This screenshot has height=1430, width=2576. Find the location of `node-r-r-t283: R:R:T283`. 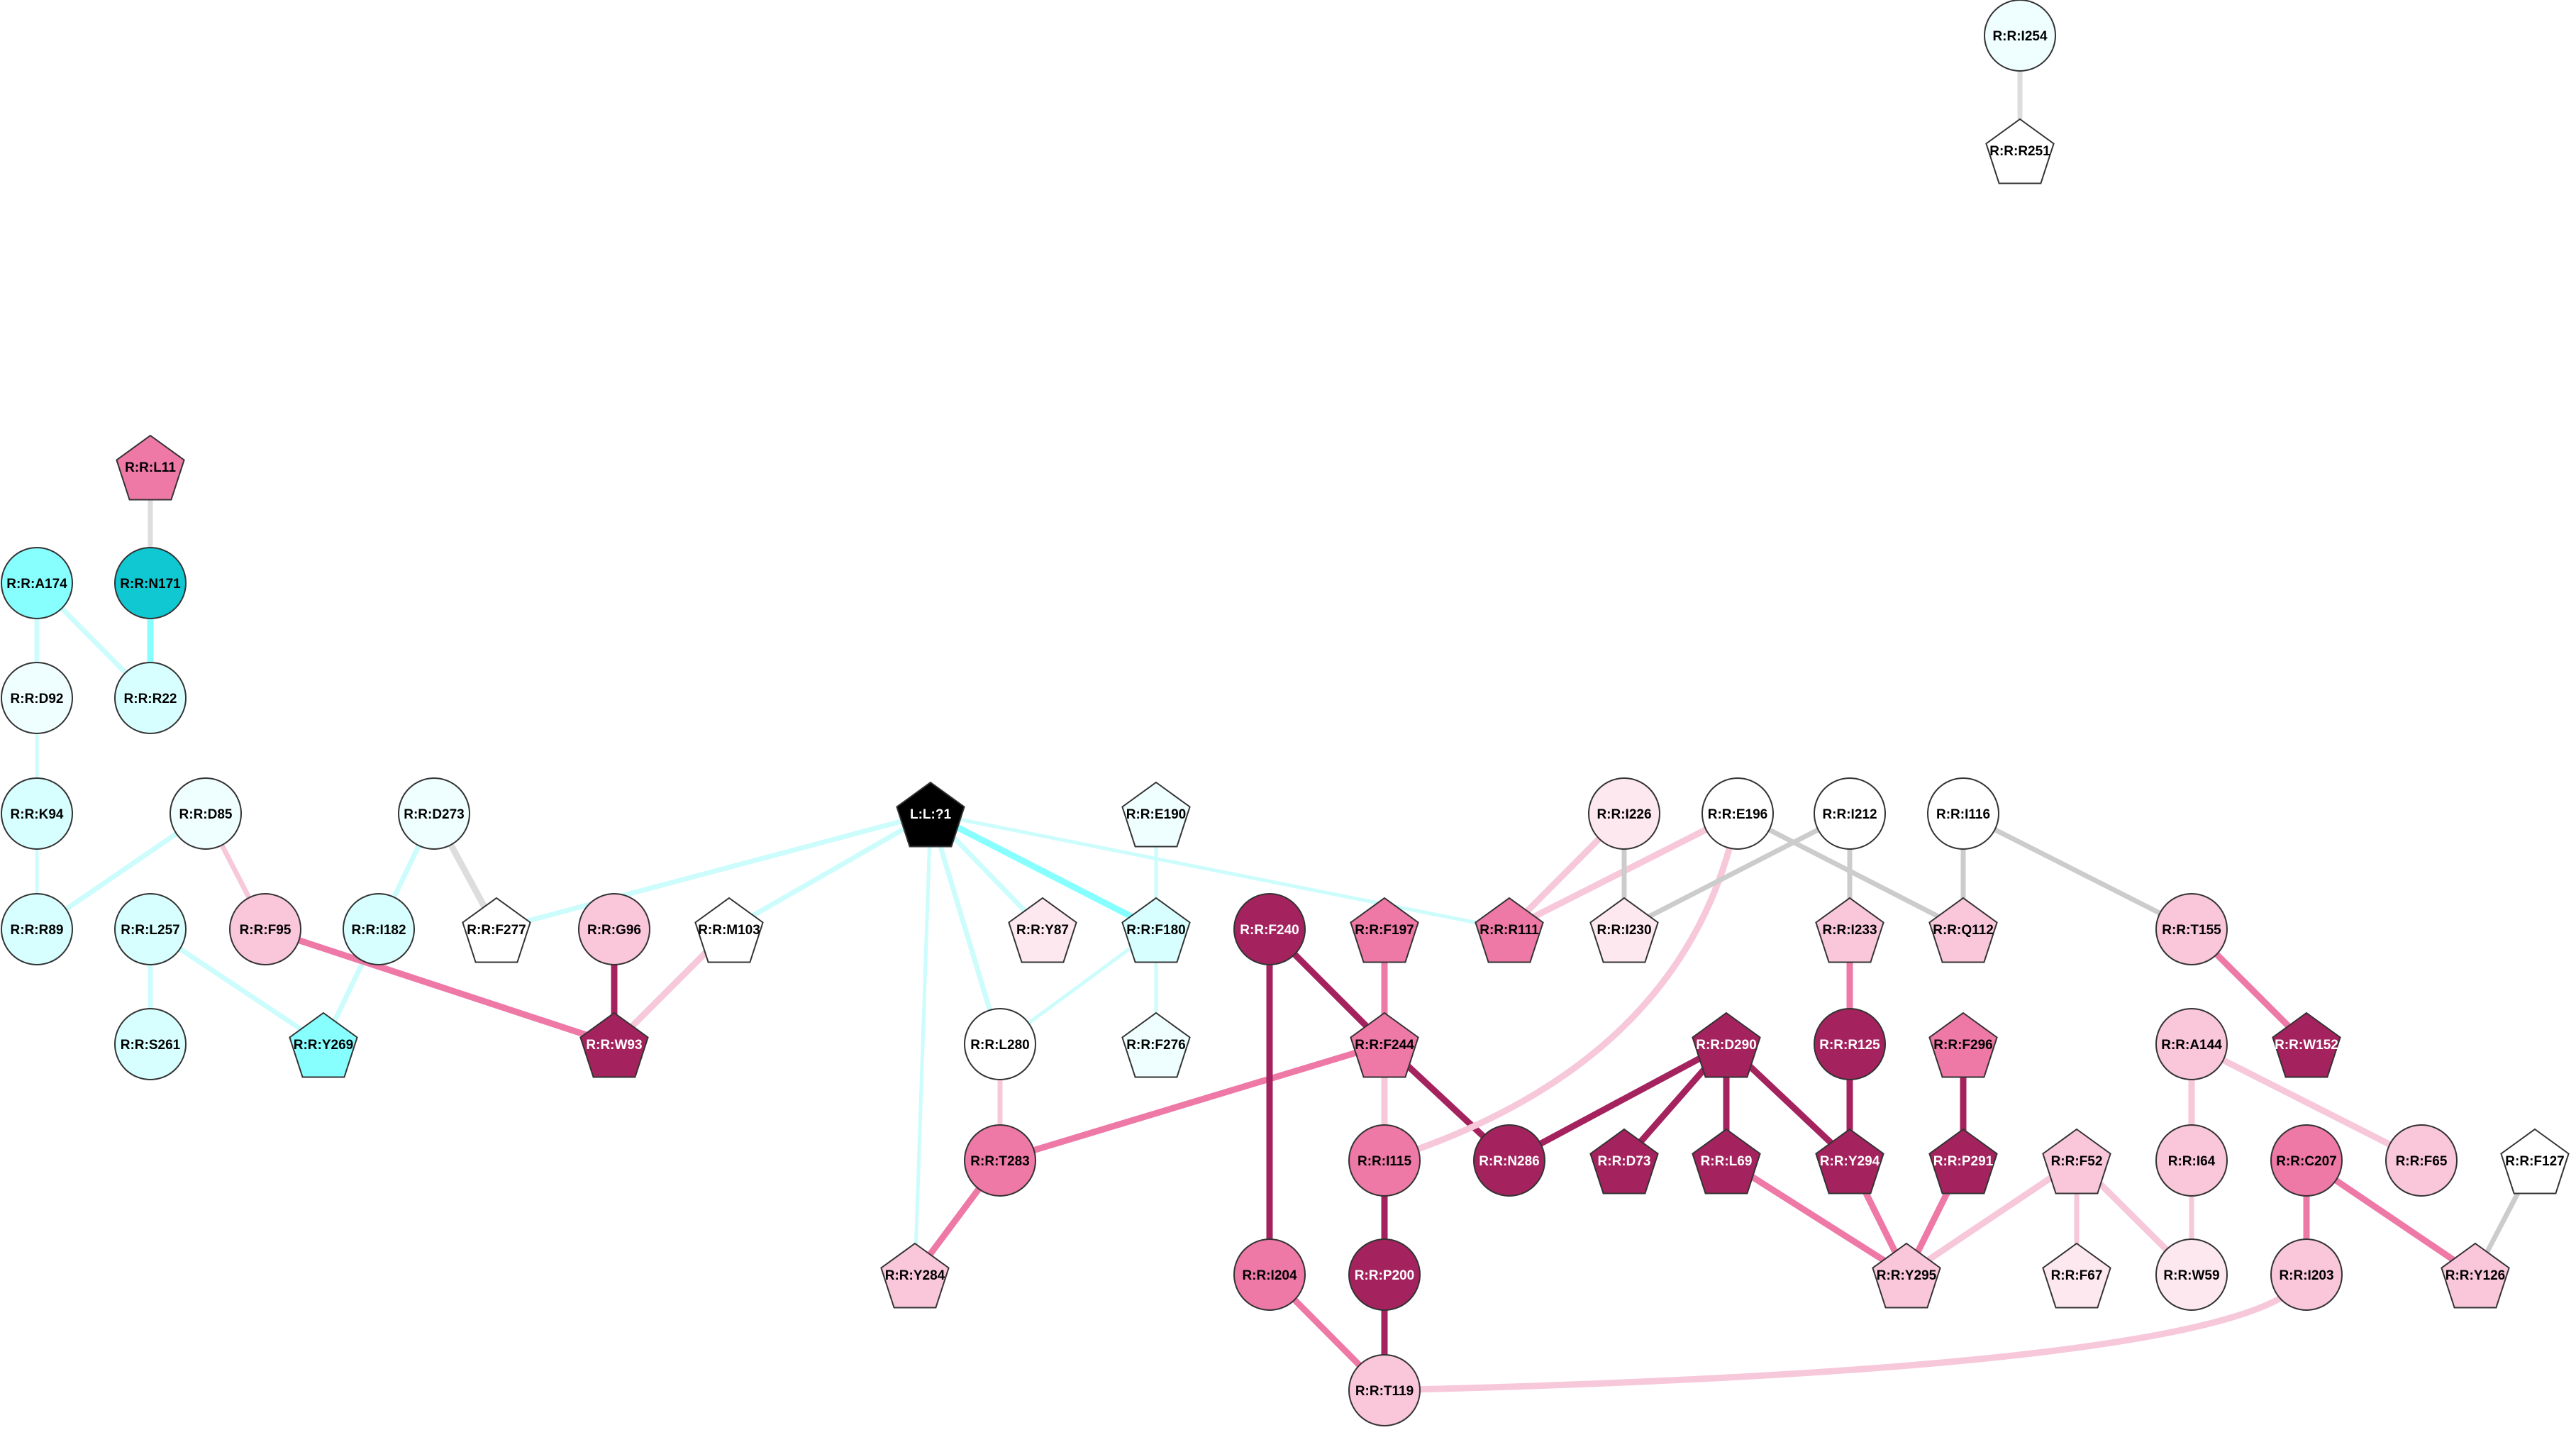

node-r-r-t283: R:R:T283 is located at coordinates (1000, 1160).